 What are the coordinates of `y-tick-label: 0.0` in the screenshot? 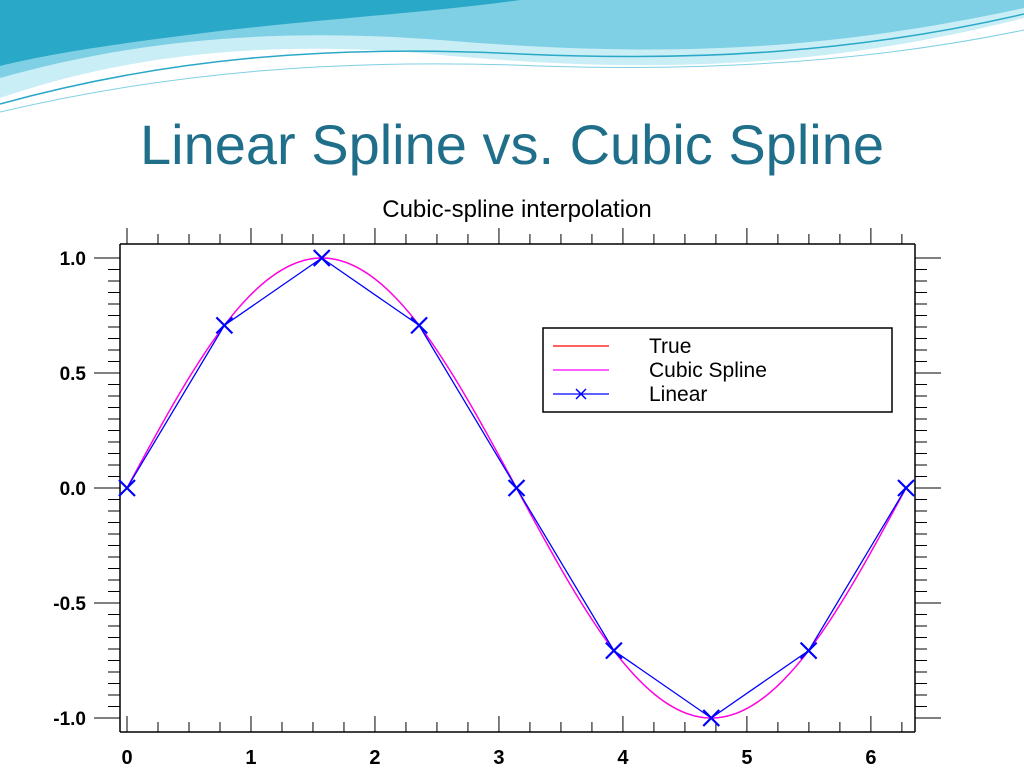 It's located at (73, 489).